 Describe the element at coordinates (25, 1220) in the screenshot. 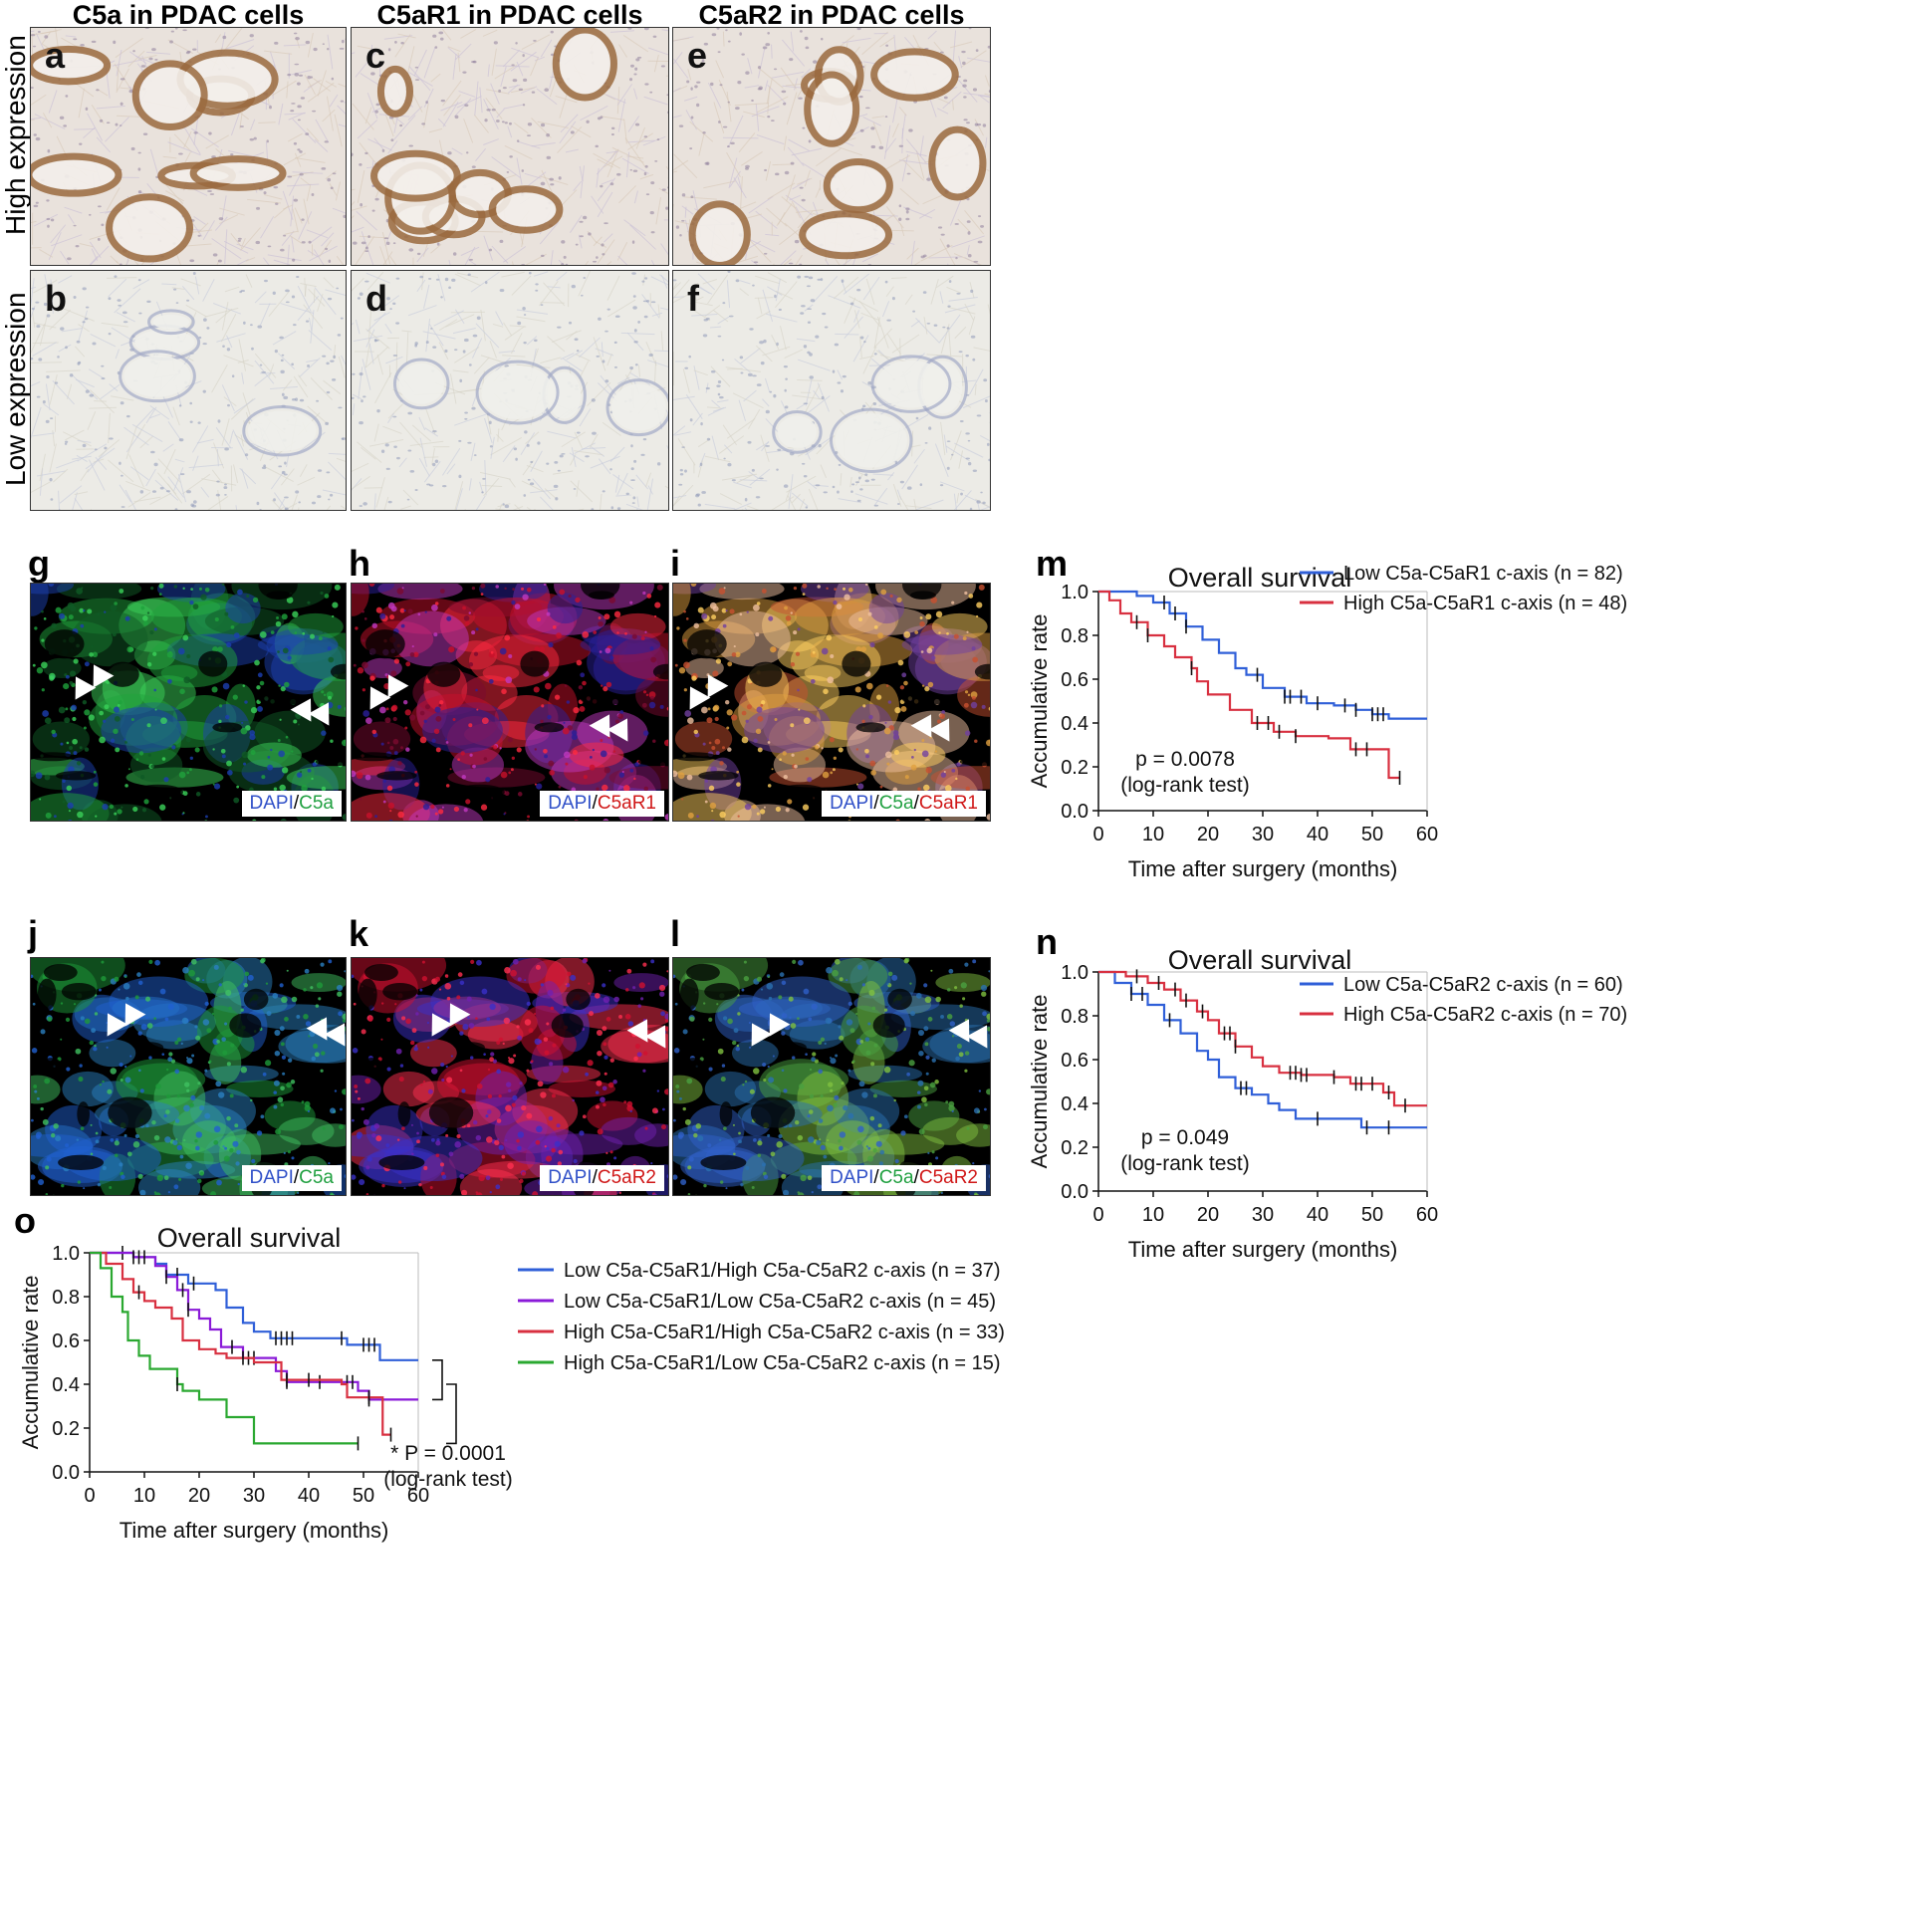

I see `panel-label-o: o` at that location.